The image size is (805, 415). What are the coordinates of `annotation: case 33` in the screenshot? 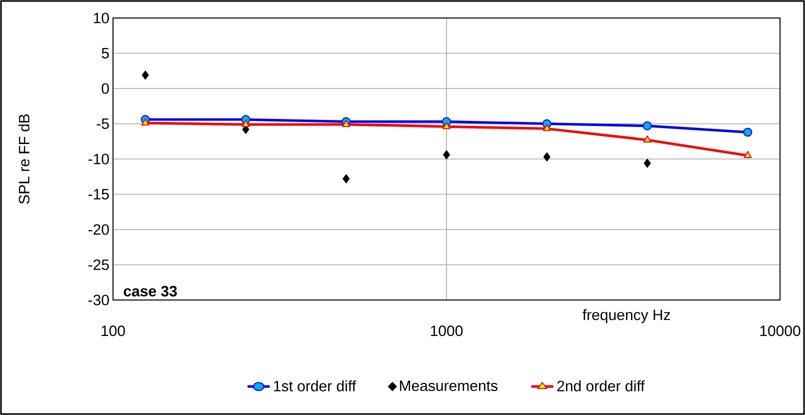 It's located at (150, 291).